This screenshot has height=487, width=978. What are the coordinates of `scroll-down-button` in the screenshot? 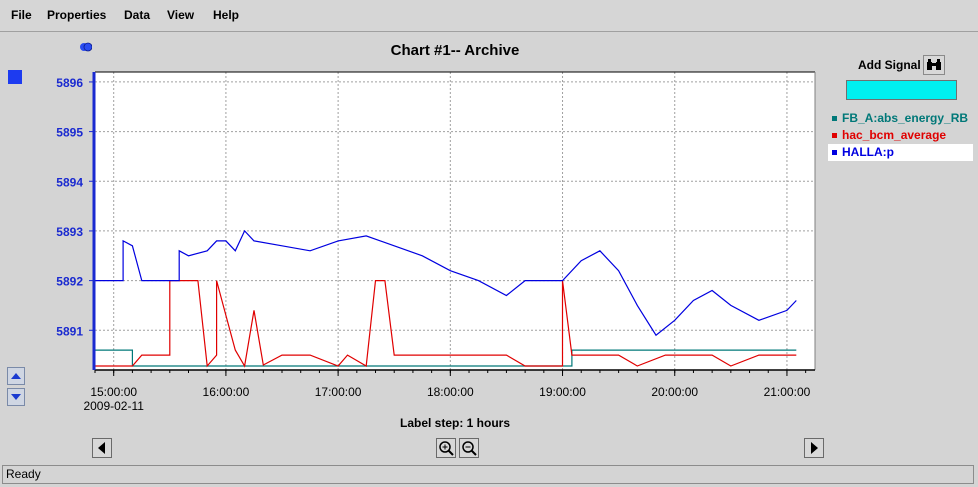 It's located at (16, 397).